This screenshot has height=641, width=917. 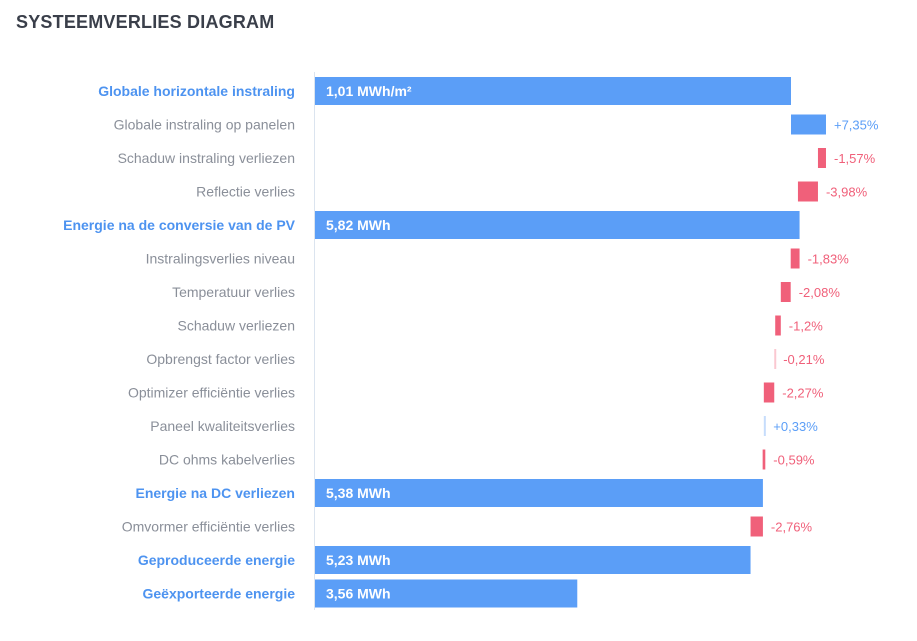 What do you see at coordinates (806, 326) in the screenshot?
I see `percent-label: -1,2%` at bounding box center [806, 326].